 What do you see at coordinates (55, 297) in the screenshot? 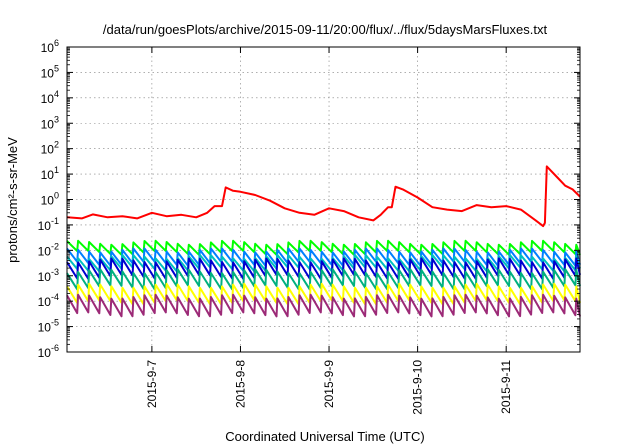
I see `y-tick-exponent: -4` at bounding box center [55, 297].